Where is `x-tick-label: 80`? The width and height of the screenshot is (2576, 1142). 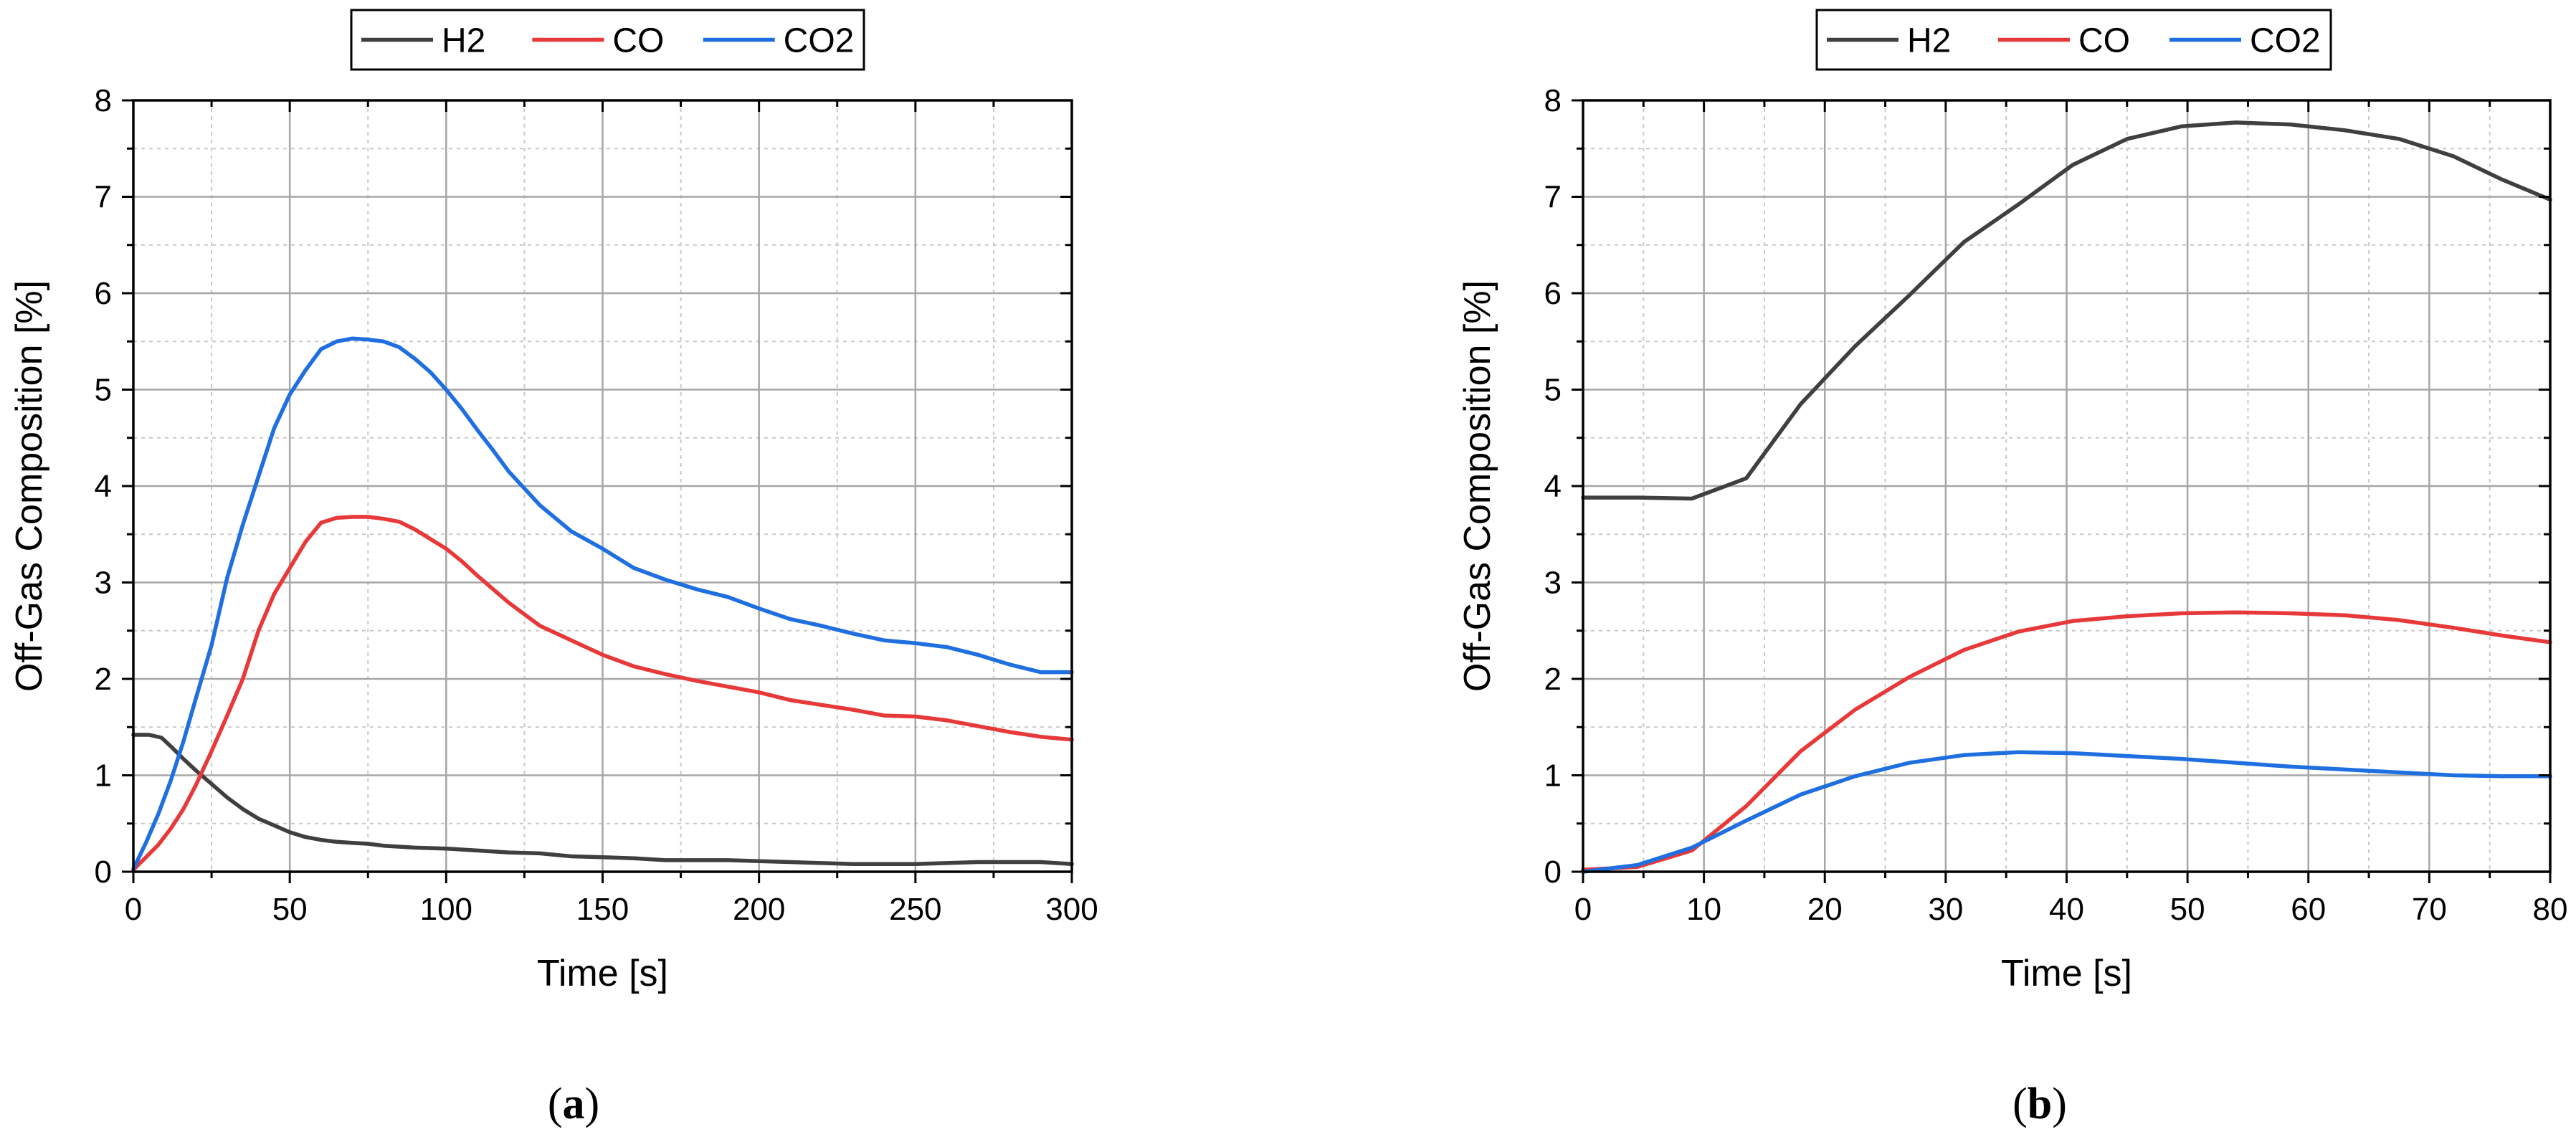 x-tick-label: 80 is located at coordinates (2550, 909).